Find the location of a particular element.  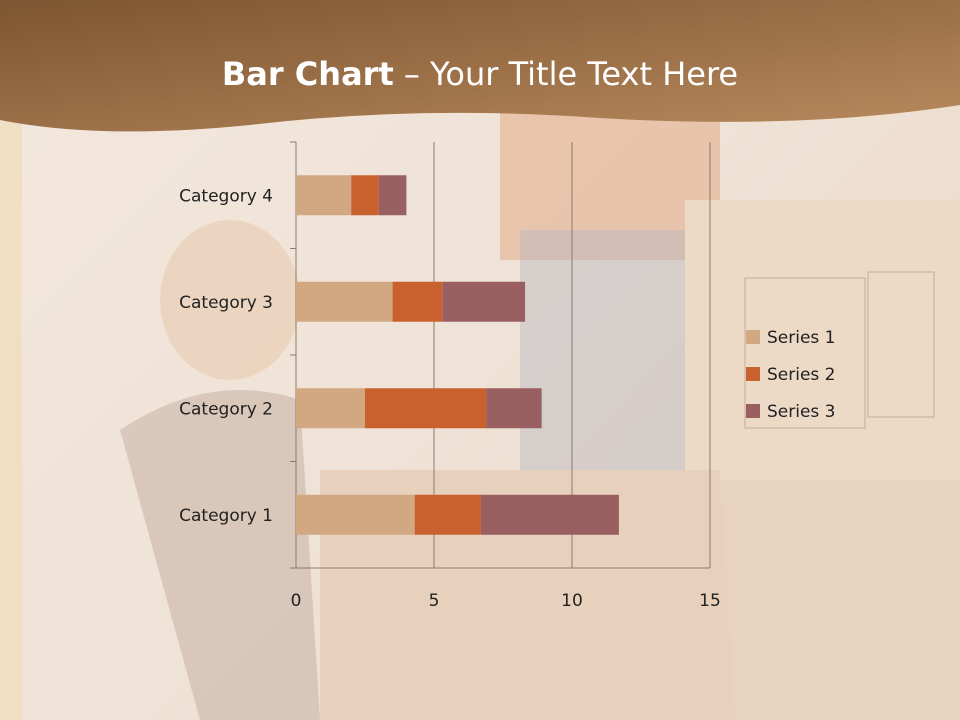

box-right is located at coordinates (822, 350).